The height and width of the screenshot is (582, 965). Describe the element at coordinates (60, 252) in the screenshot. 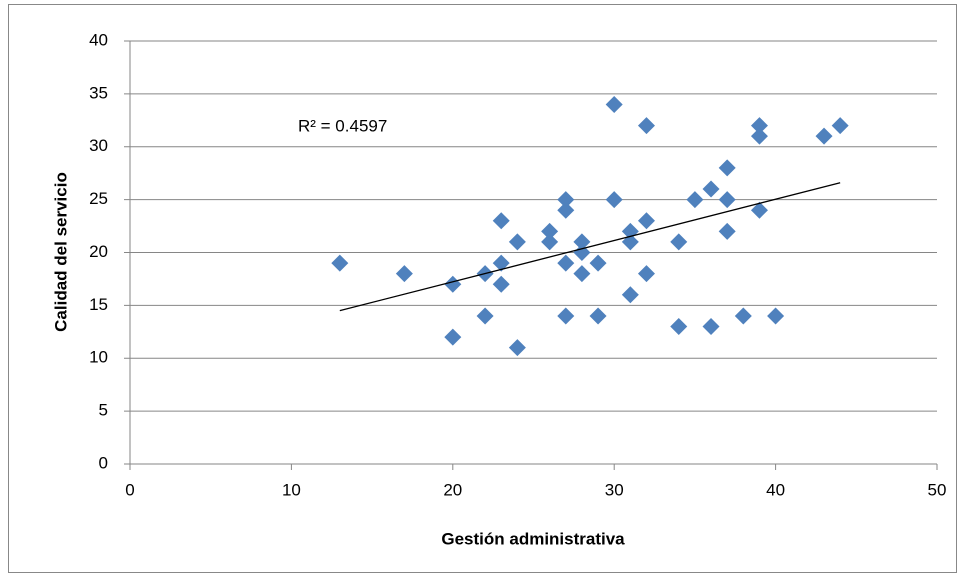

I see `y-axis-label: Calidad del servicio` at that location.